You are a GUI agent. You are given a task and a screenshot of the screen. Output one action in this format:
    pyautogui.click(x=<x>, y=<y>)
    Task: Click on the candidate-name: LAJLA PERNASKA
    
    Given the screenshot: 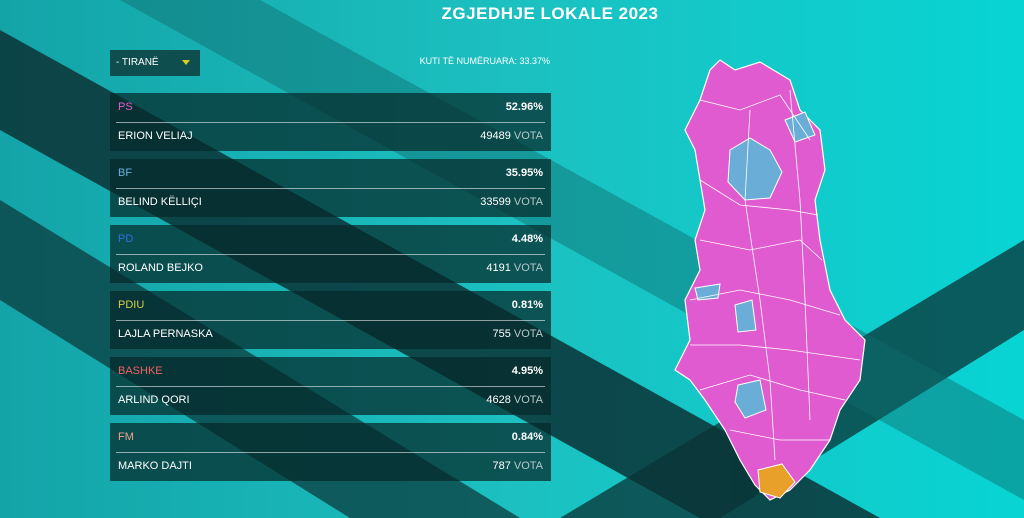 What is the action you would take?
    pyautogui.click(x=165, y=334)
    